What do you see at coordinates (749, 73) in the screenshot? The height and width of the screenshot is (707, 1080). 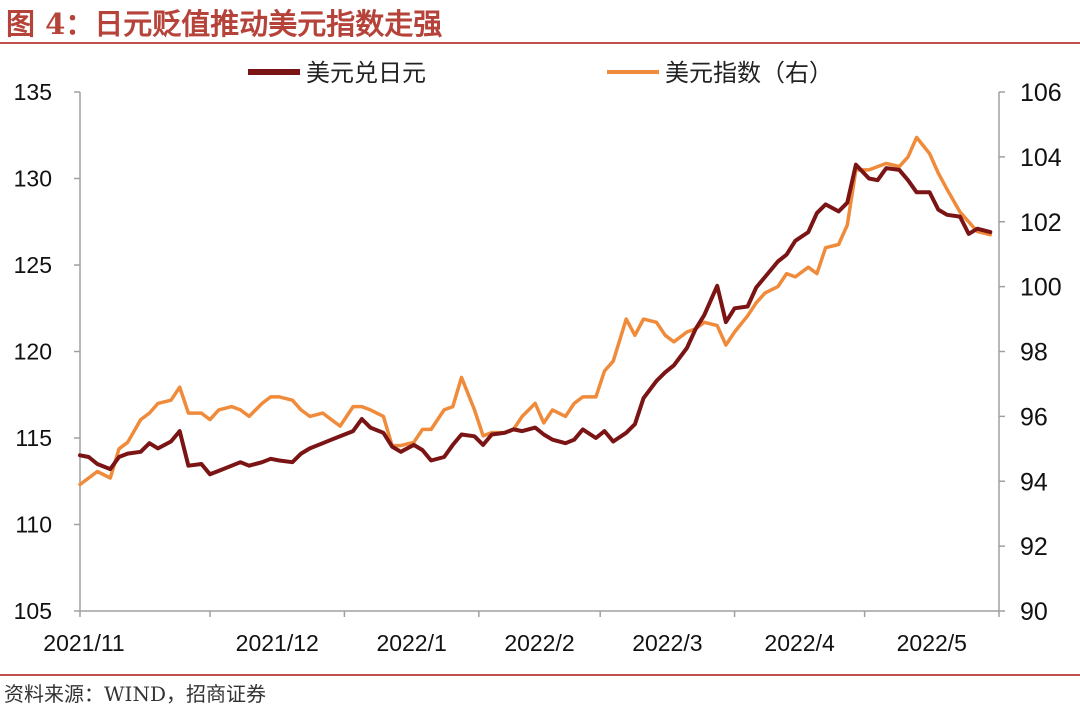 I see `legend-label-dxy: 美元指数（右）` at bounding box center [749, 73].